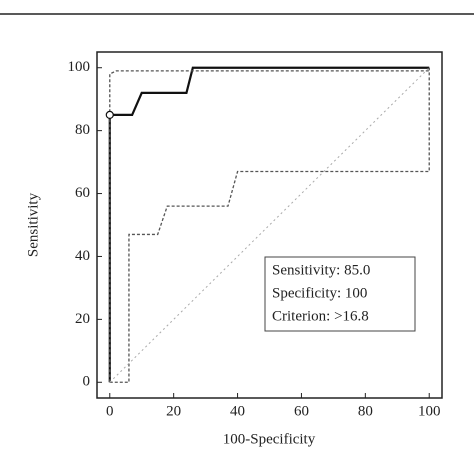 The height and width of the screenshot is (474, 474). Describe the element at coordinates (109, 115) in the screenshot. I see `operating-point` at that location.